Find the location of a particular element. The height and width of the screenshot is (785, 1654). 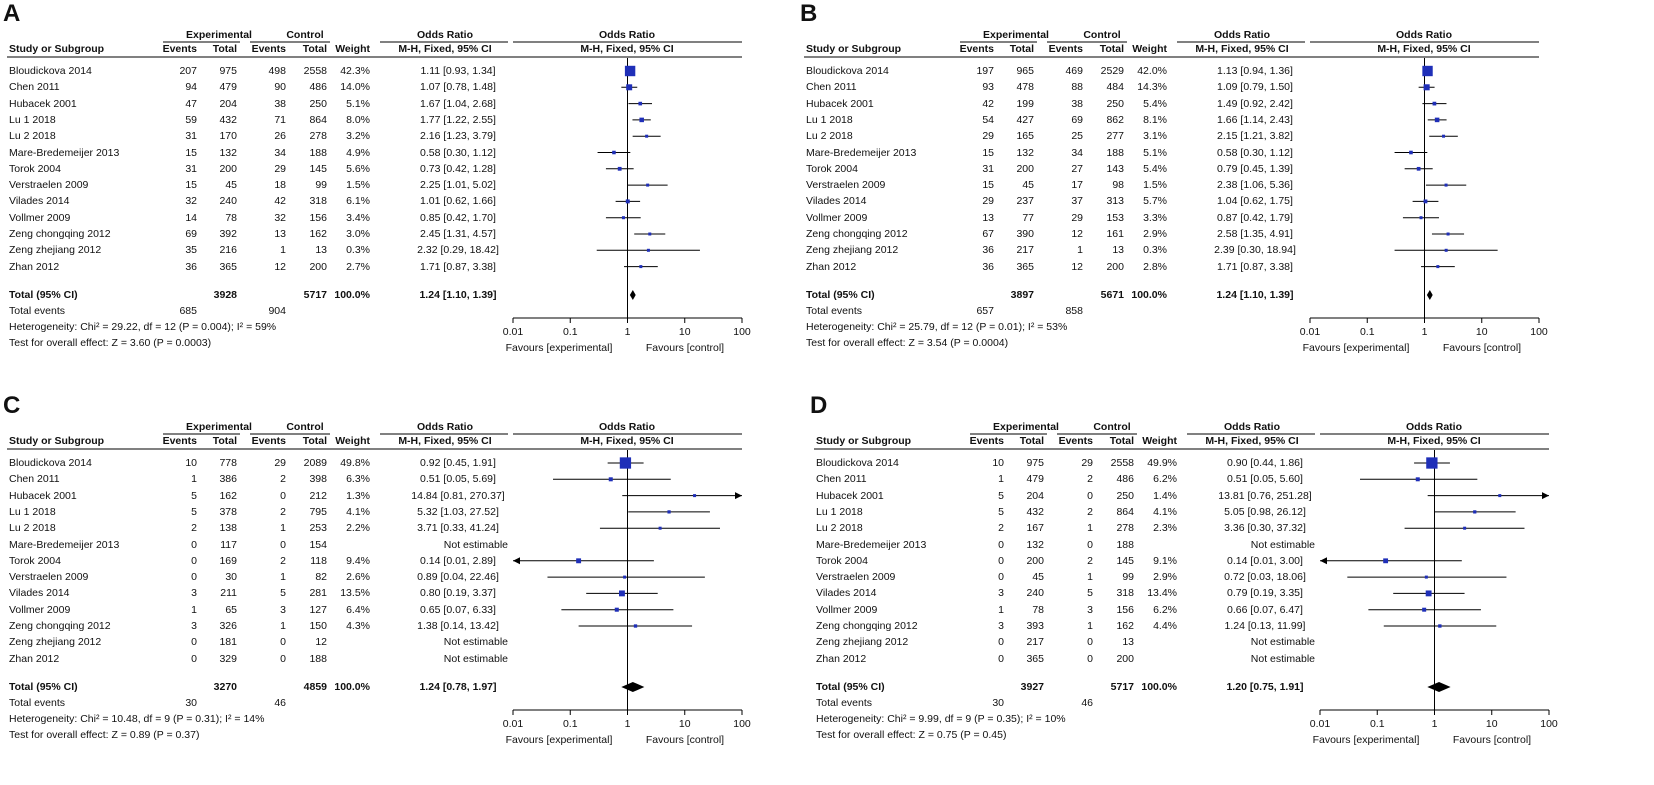

ctl-total-cell: 13 is located at coordinates (1128, 642).